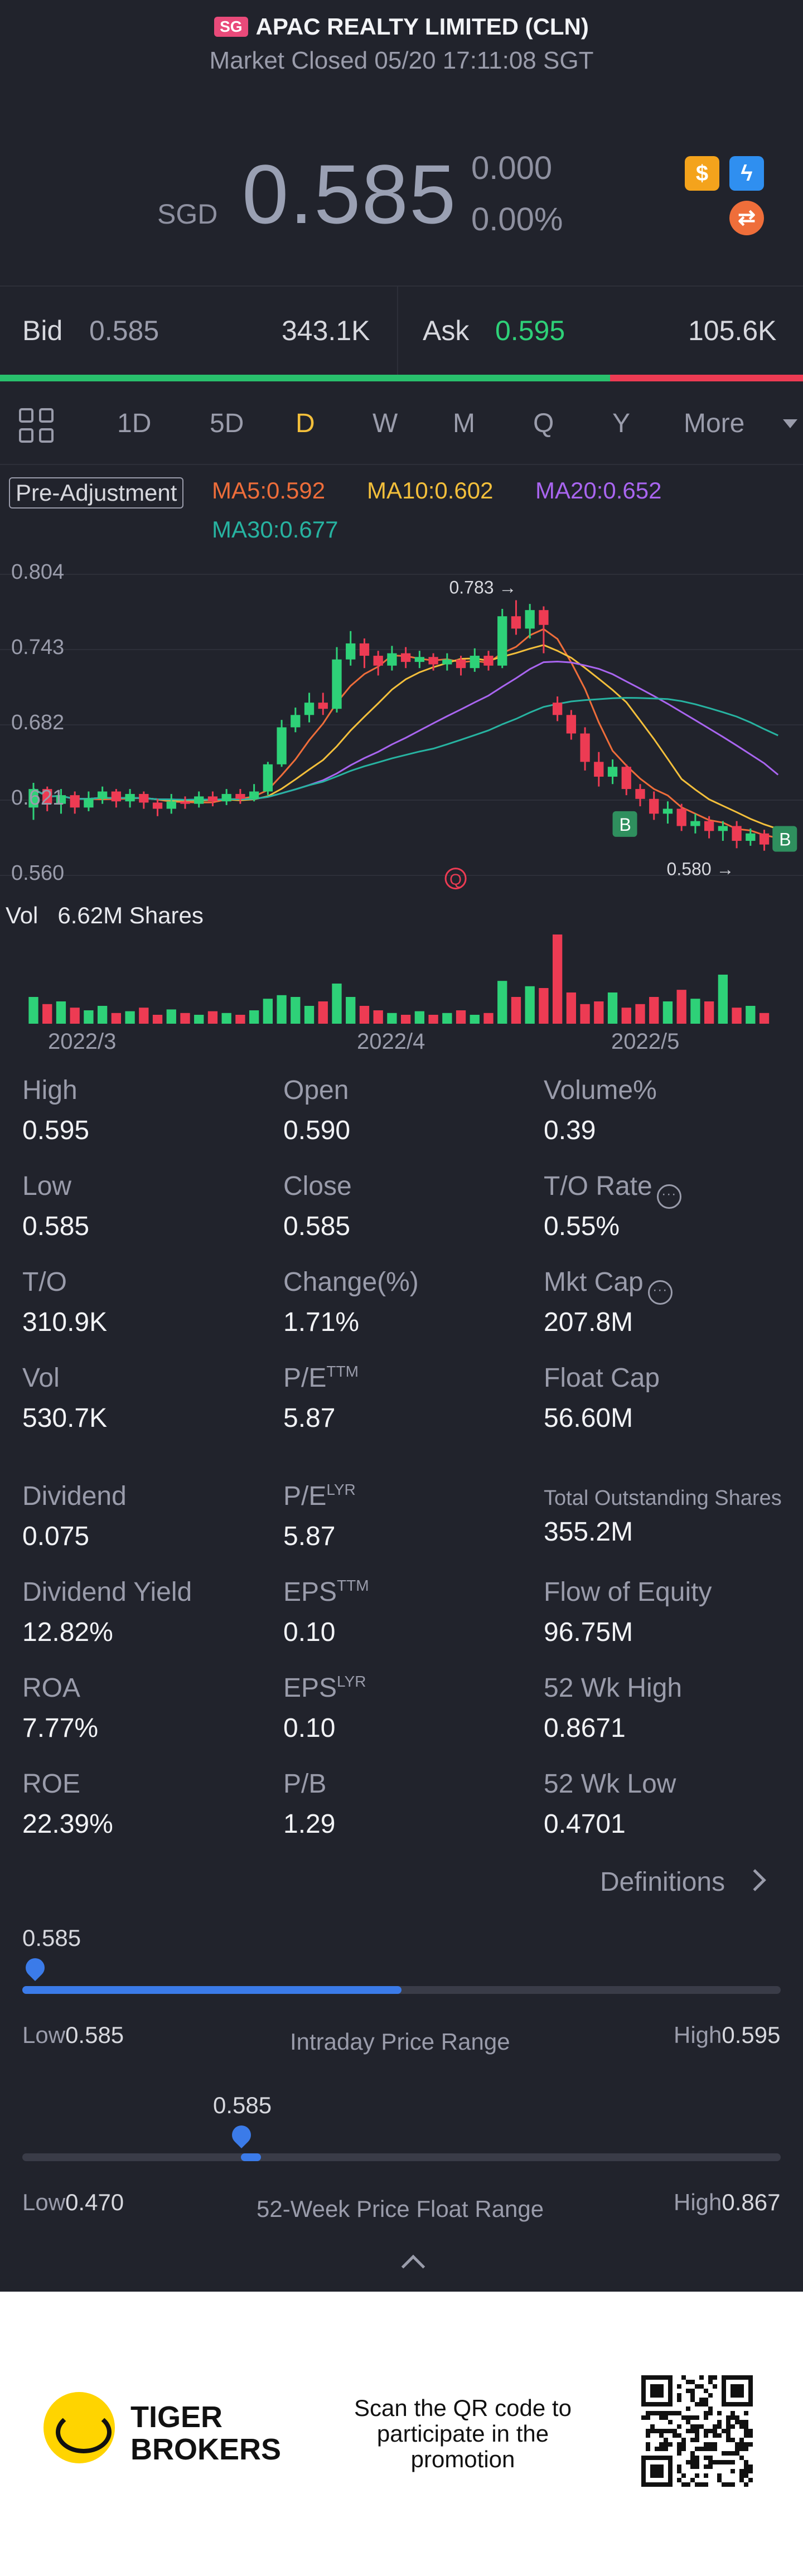 The height and width of the screenshot is (2576, 803). I want to click on tab-5d: 5D, so click(227, 424).